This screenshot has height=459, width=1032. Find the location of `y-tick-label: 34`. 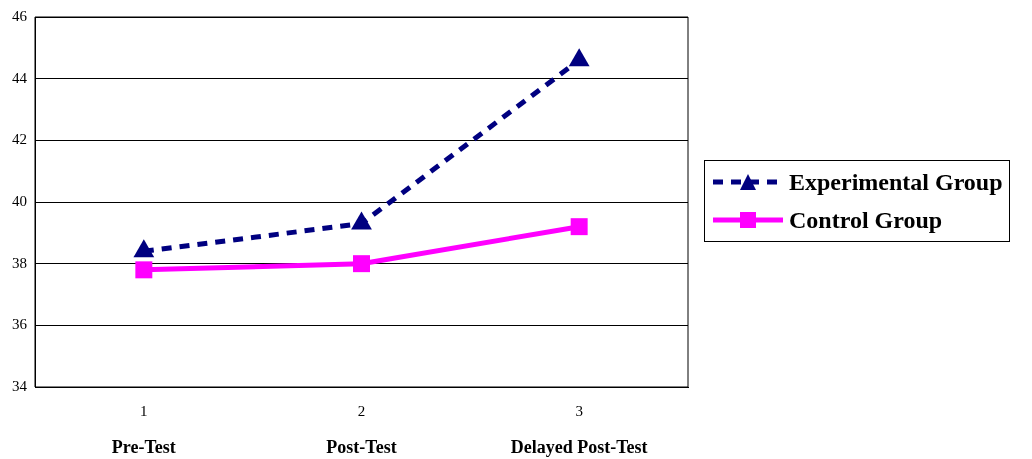

y-tick-label: 34 is located at coordinates (20, 385).